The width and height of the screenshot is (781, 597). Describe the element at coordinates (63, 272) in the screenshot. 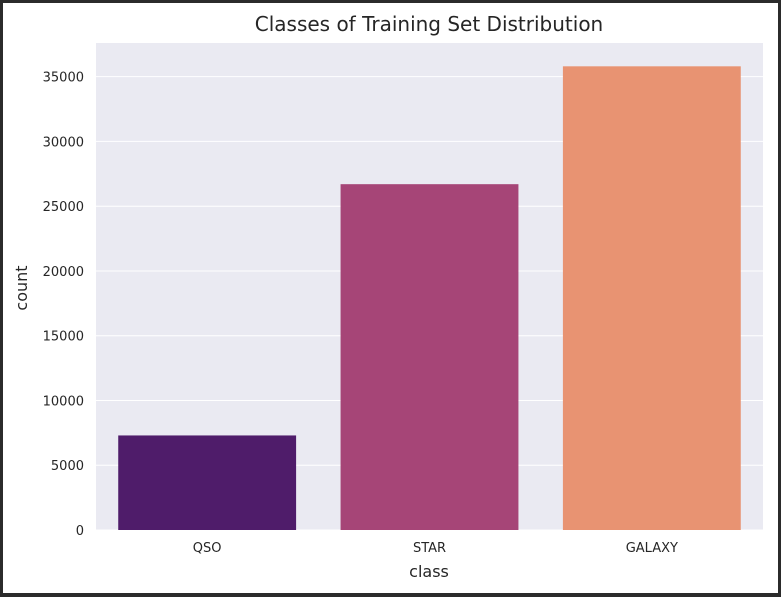

I see `y-tick-label: 20000` at that location.